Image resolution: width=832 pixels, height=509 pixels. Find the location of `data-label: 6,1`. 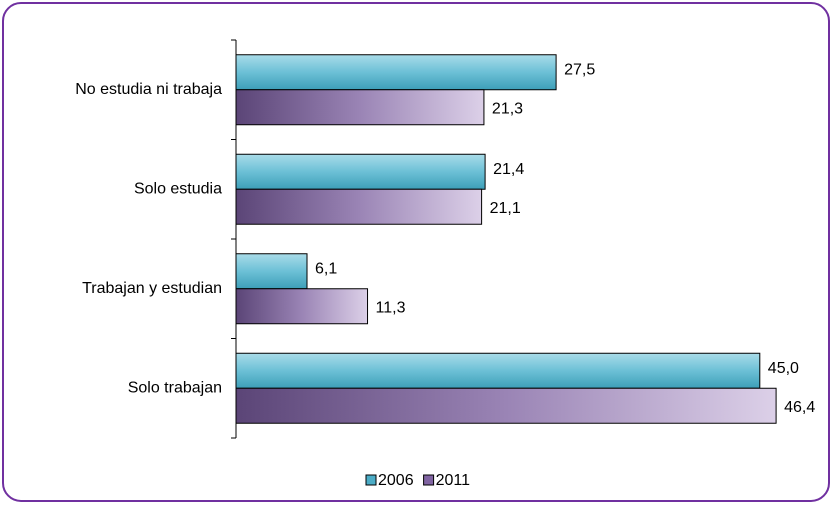

data-label: 6,1 is located at coordinates (326, 268).